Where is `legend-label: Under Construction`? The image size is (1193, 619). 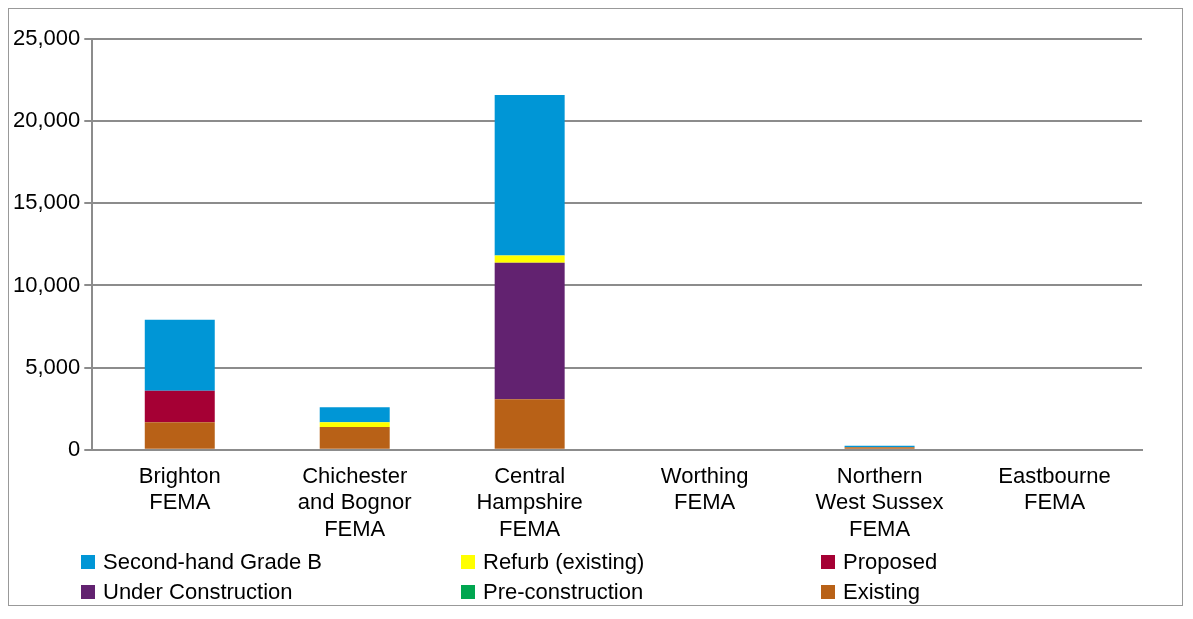 legend-label: Under Construction is located at coordinates (198, 592).